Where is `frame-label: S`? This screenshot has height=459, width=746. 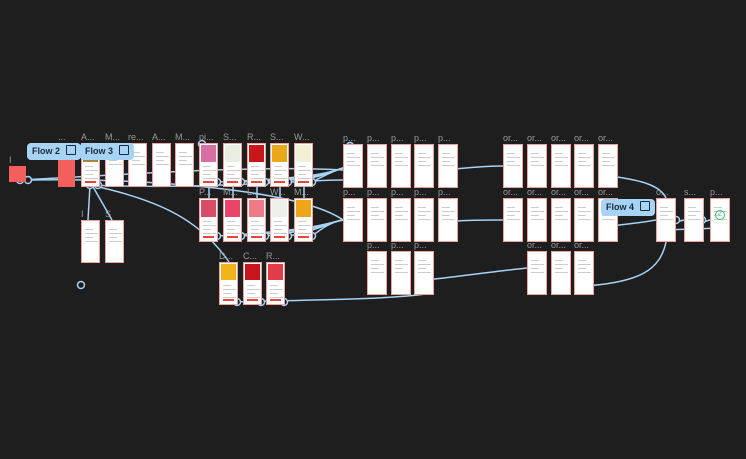
frame-label: S is located at coordinates (108, 214).